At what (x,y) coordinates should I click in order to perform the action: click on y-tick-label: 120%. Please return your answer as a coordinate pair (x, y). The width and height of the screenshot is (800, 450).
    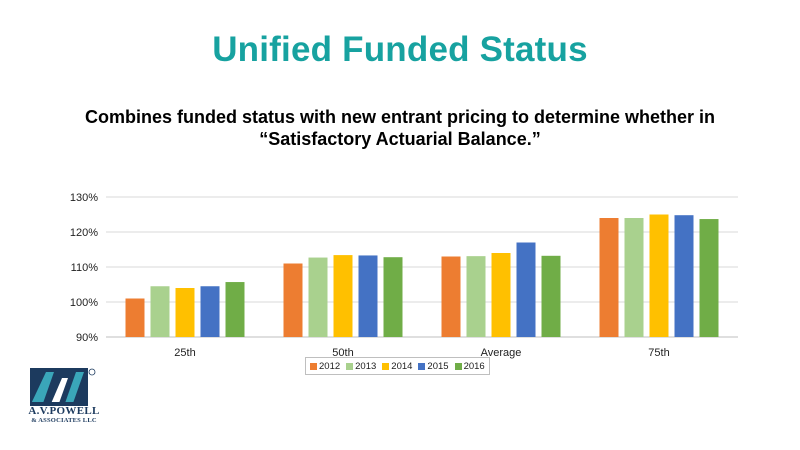
    Looking at the image, I should click on (84, 233).